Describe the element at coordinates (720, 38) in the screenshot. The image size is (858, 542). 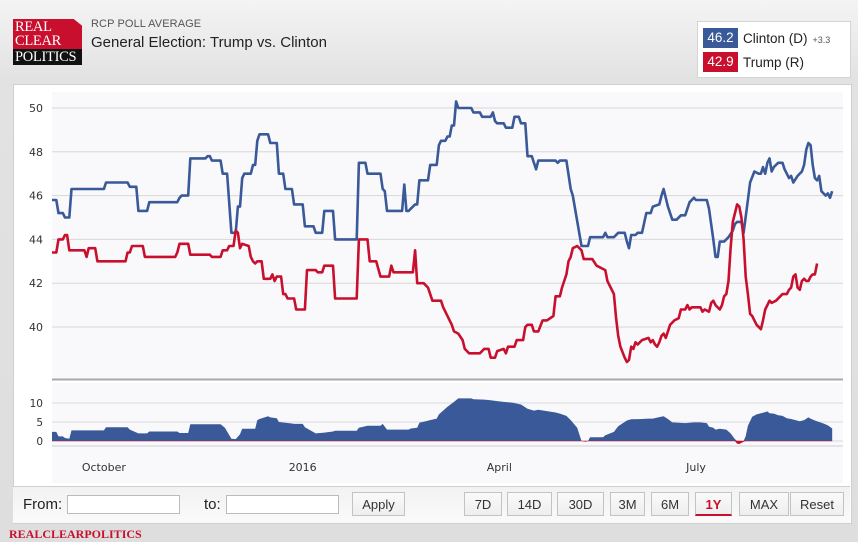
I see `clinton-value-badge: 46.2` at that location.